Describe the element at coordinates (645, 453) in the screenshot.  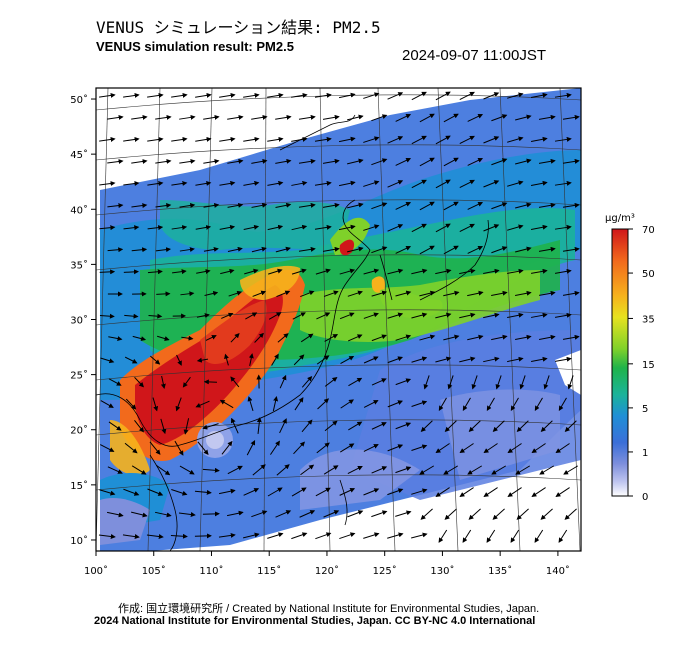
I see `colorbar-tick-label: 1` at that location.